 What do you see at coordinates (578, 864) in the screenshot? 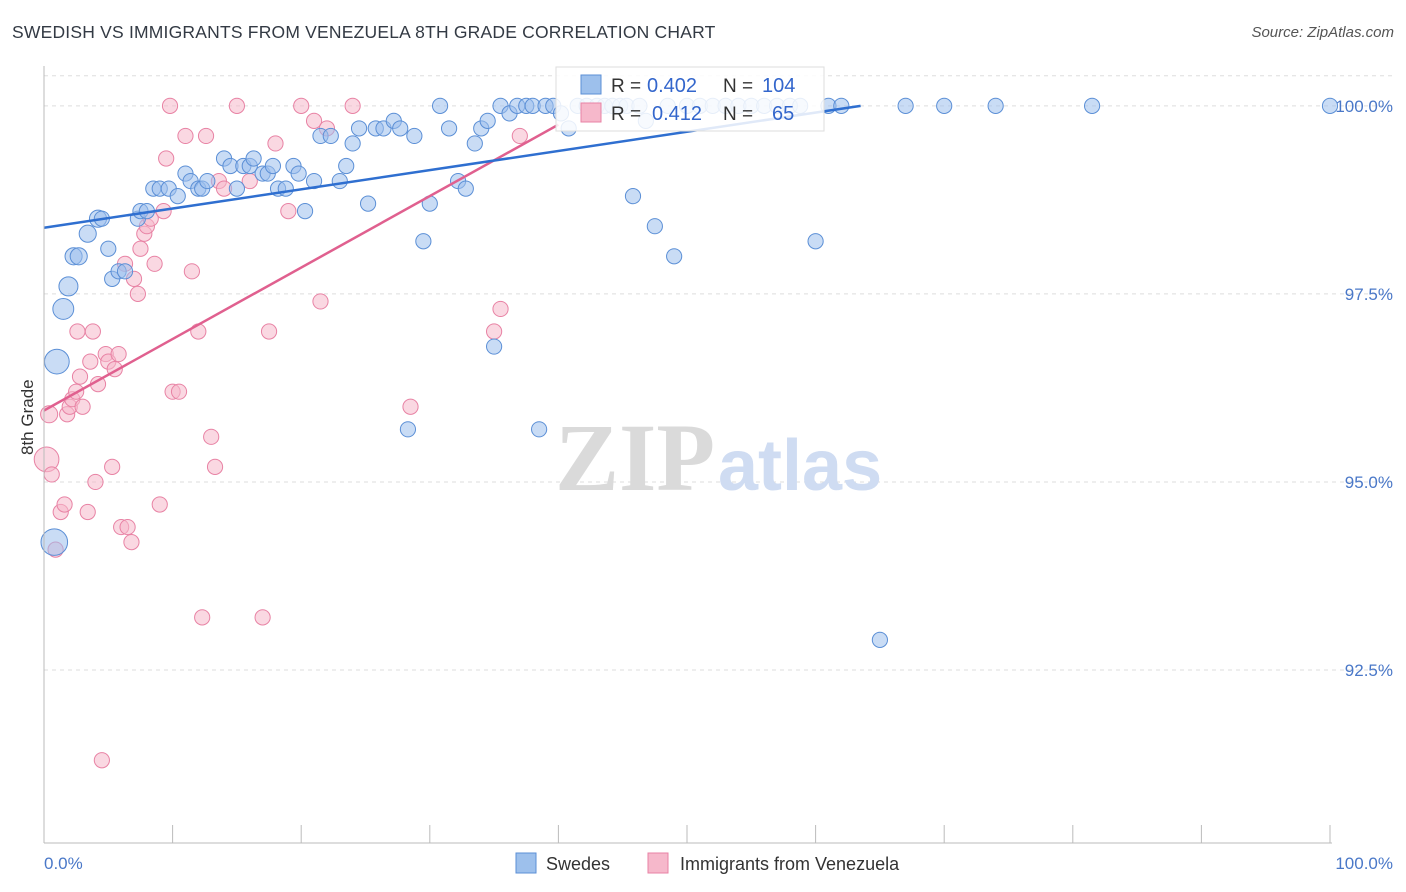
I see `legend-swedes-label: Swedes` at bounding box center [578, 864].